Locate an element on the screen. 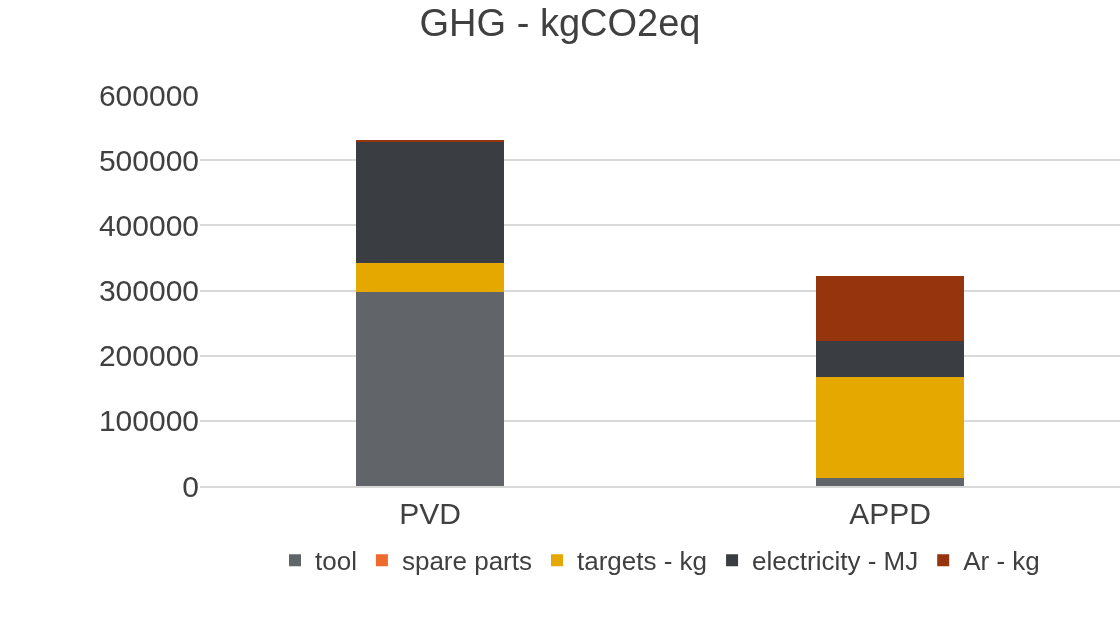 This screenshot has width=1120, height=632. y-tick-label: 600000 is located at coordinates (148, 95).